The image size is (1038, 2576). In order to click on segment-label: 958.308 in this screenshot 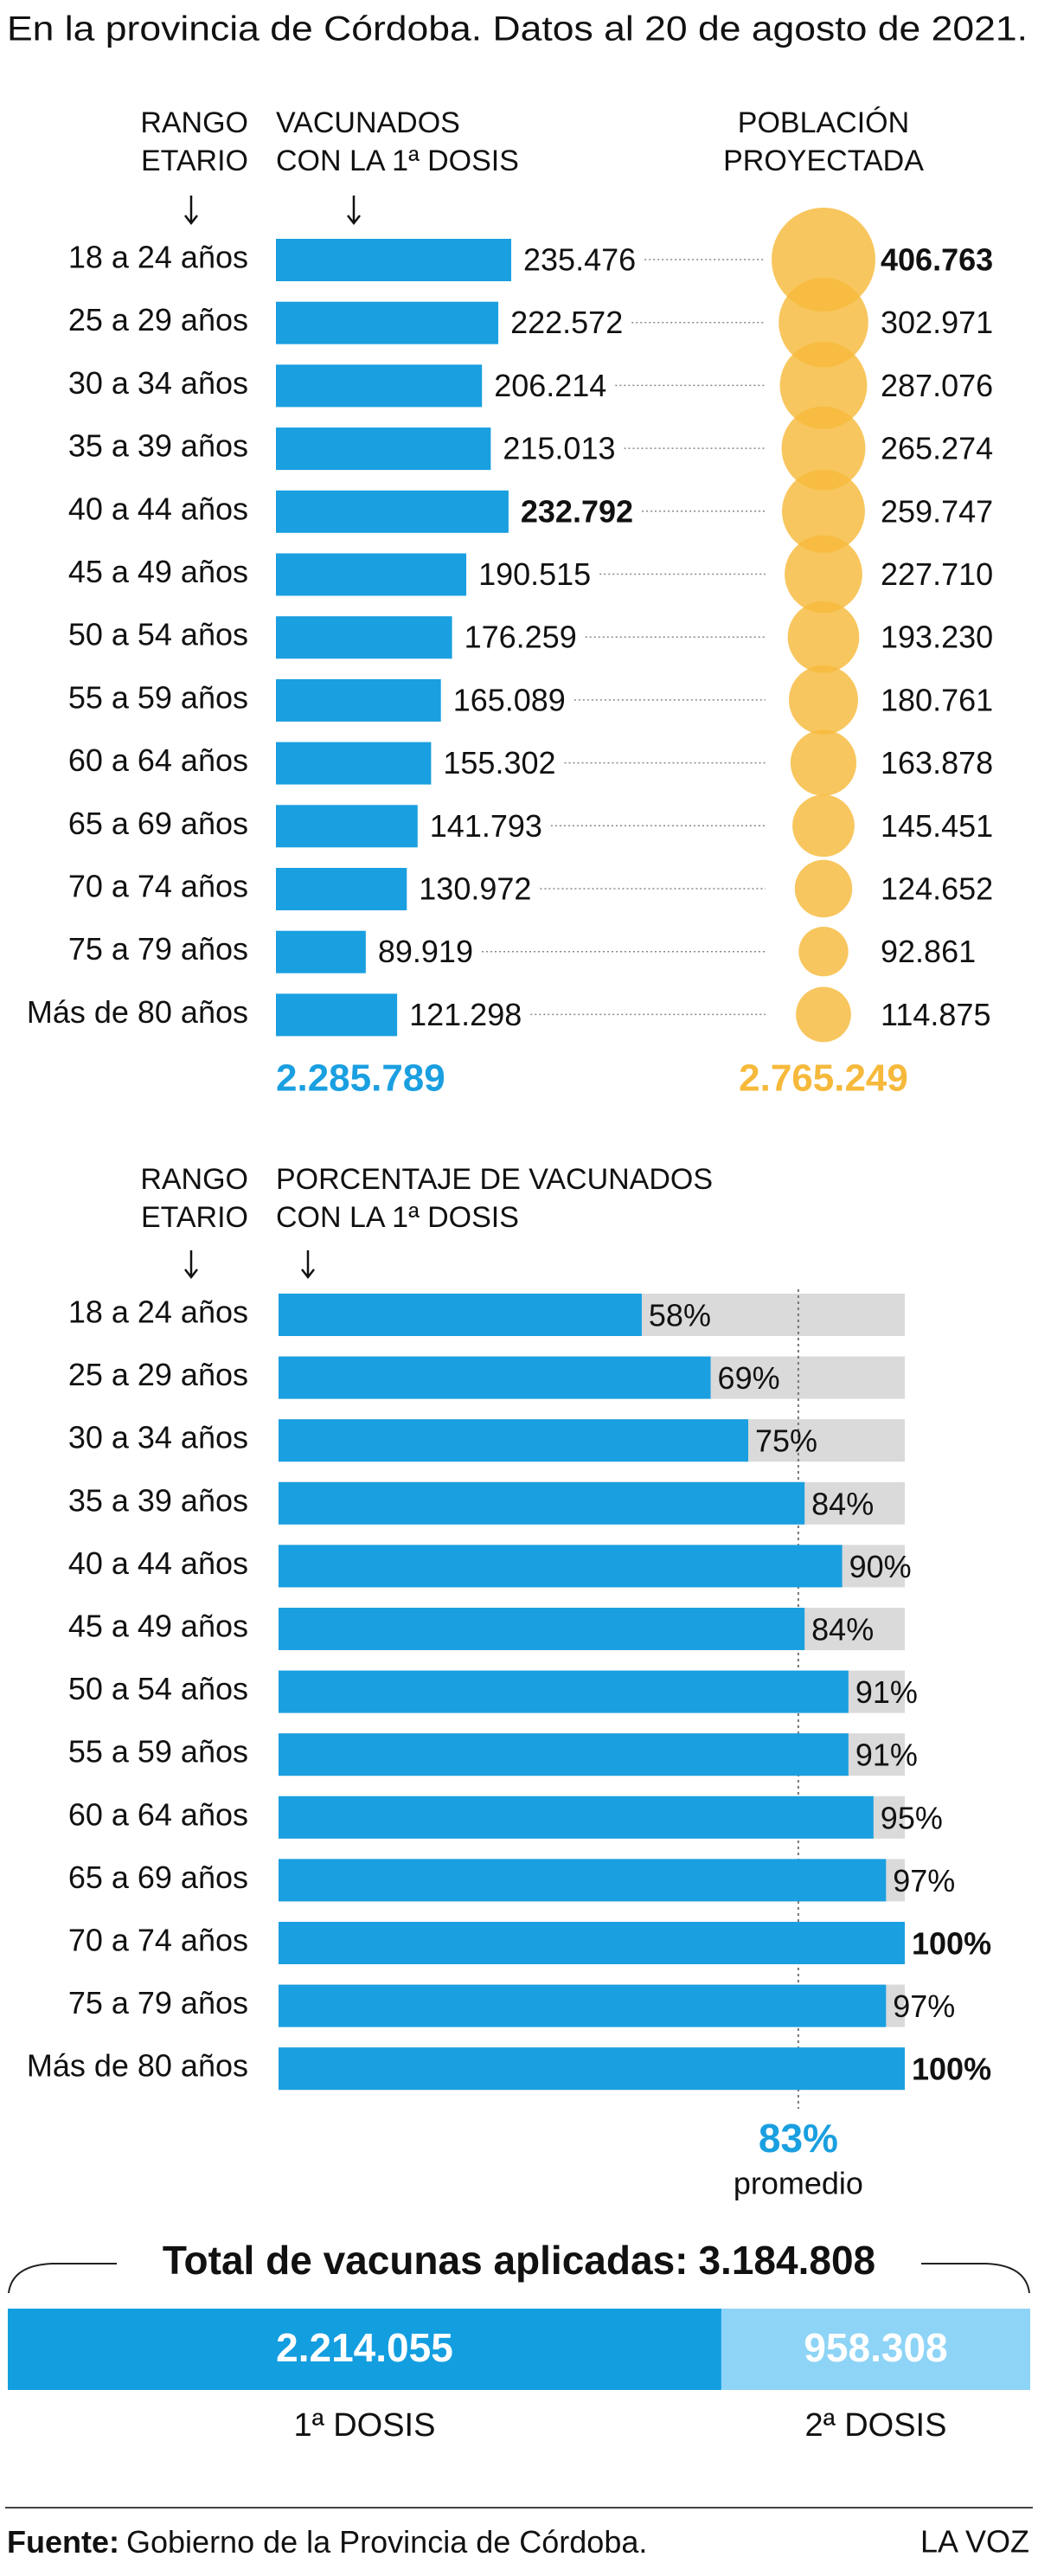, I will do `click(876, 2347)`.